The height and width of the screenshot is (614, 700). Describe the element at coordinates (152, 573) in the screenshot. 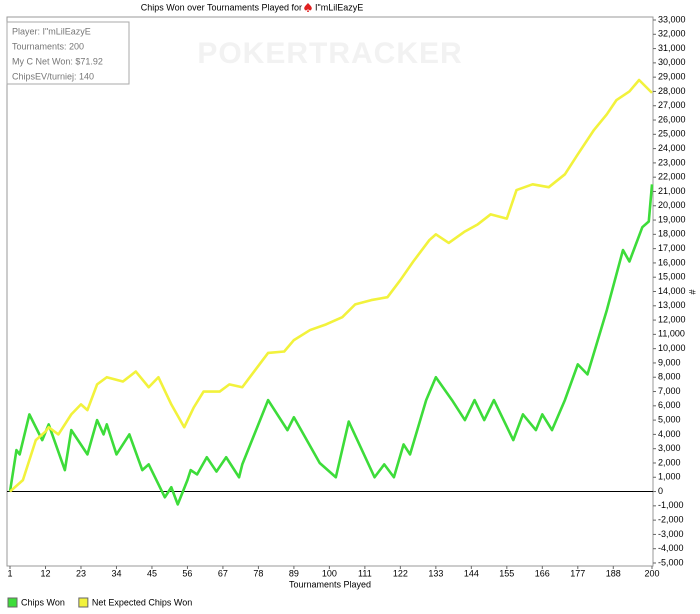

I see `x-tick-label: 45` at that location.